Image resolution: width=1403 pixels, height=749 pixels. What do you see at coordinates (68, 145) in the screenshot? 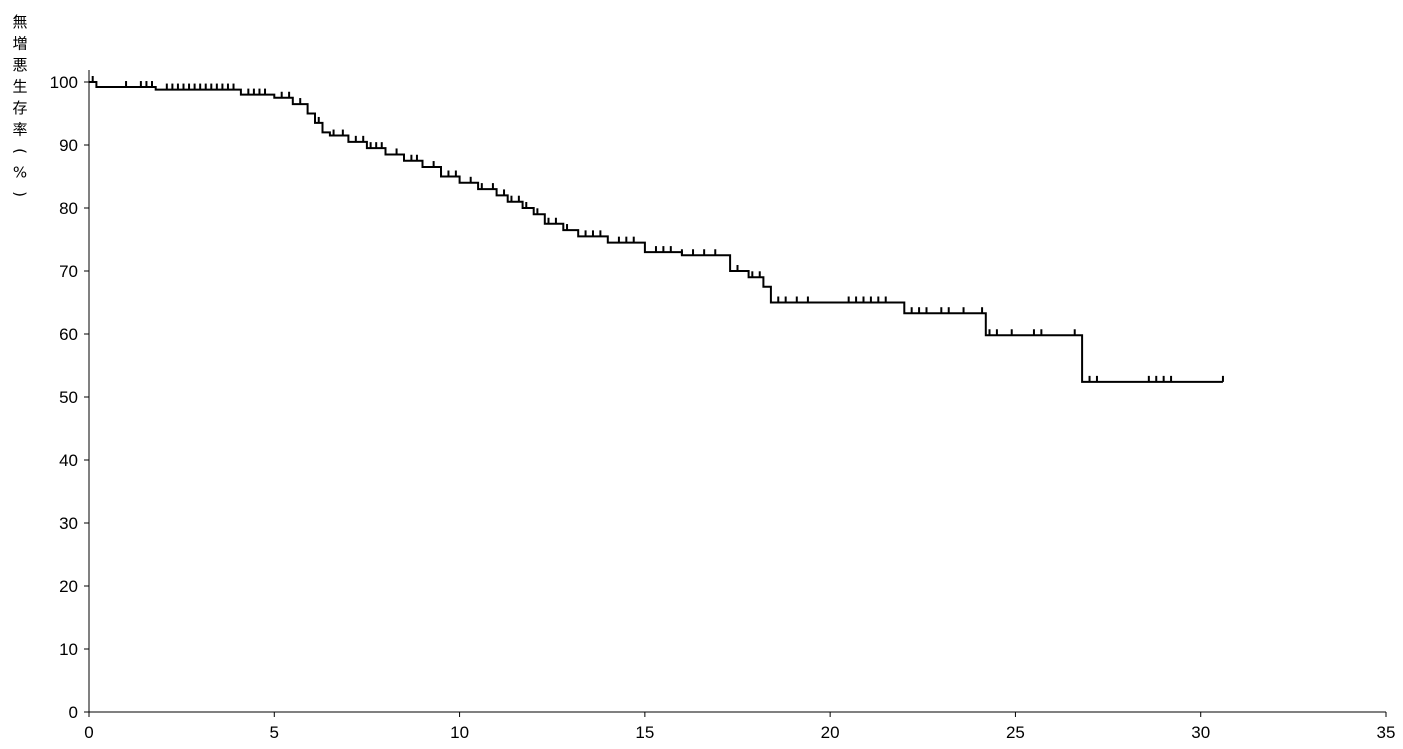
I see `y-tick-label: 90` at bounding box center [68, 145].